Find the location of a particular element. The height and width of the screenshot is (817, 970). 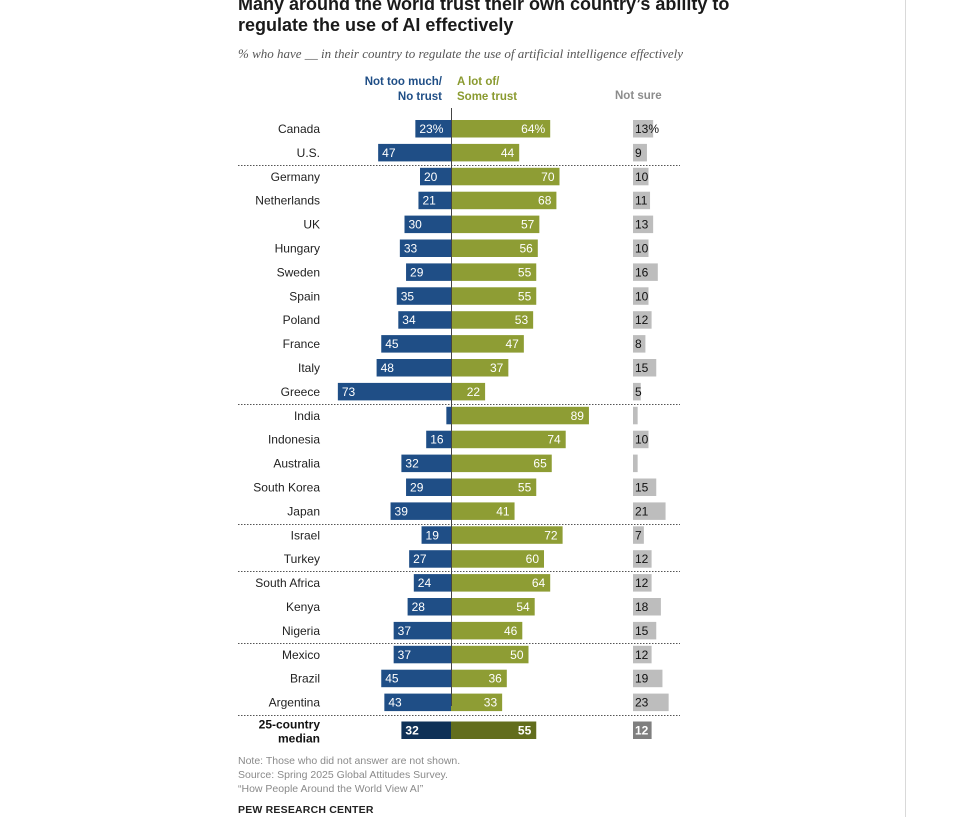

value-label-a-lot: 65 is located at coordinates (540, 464).